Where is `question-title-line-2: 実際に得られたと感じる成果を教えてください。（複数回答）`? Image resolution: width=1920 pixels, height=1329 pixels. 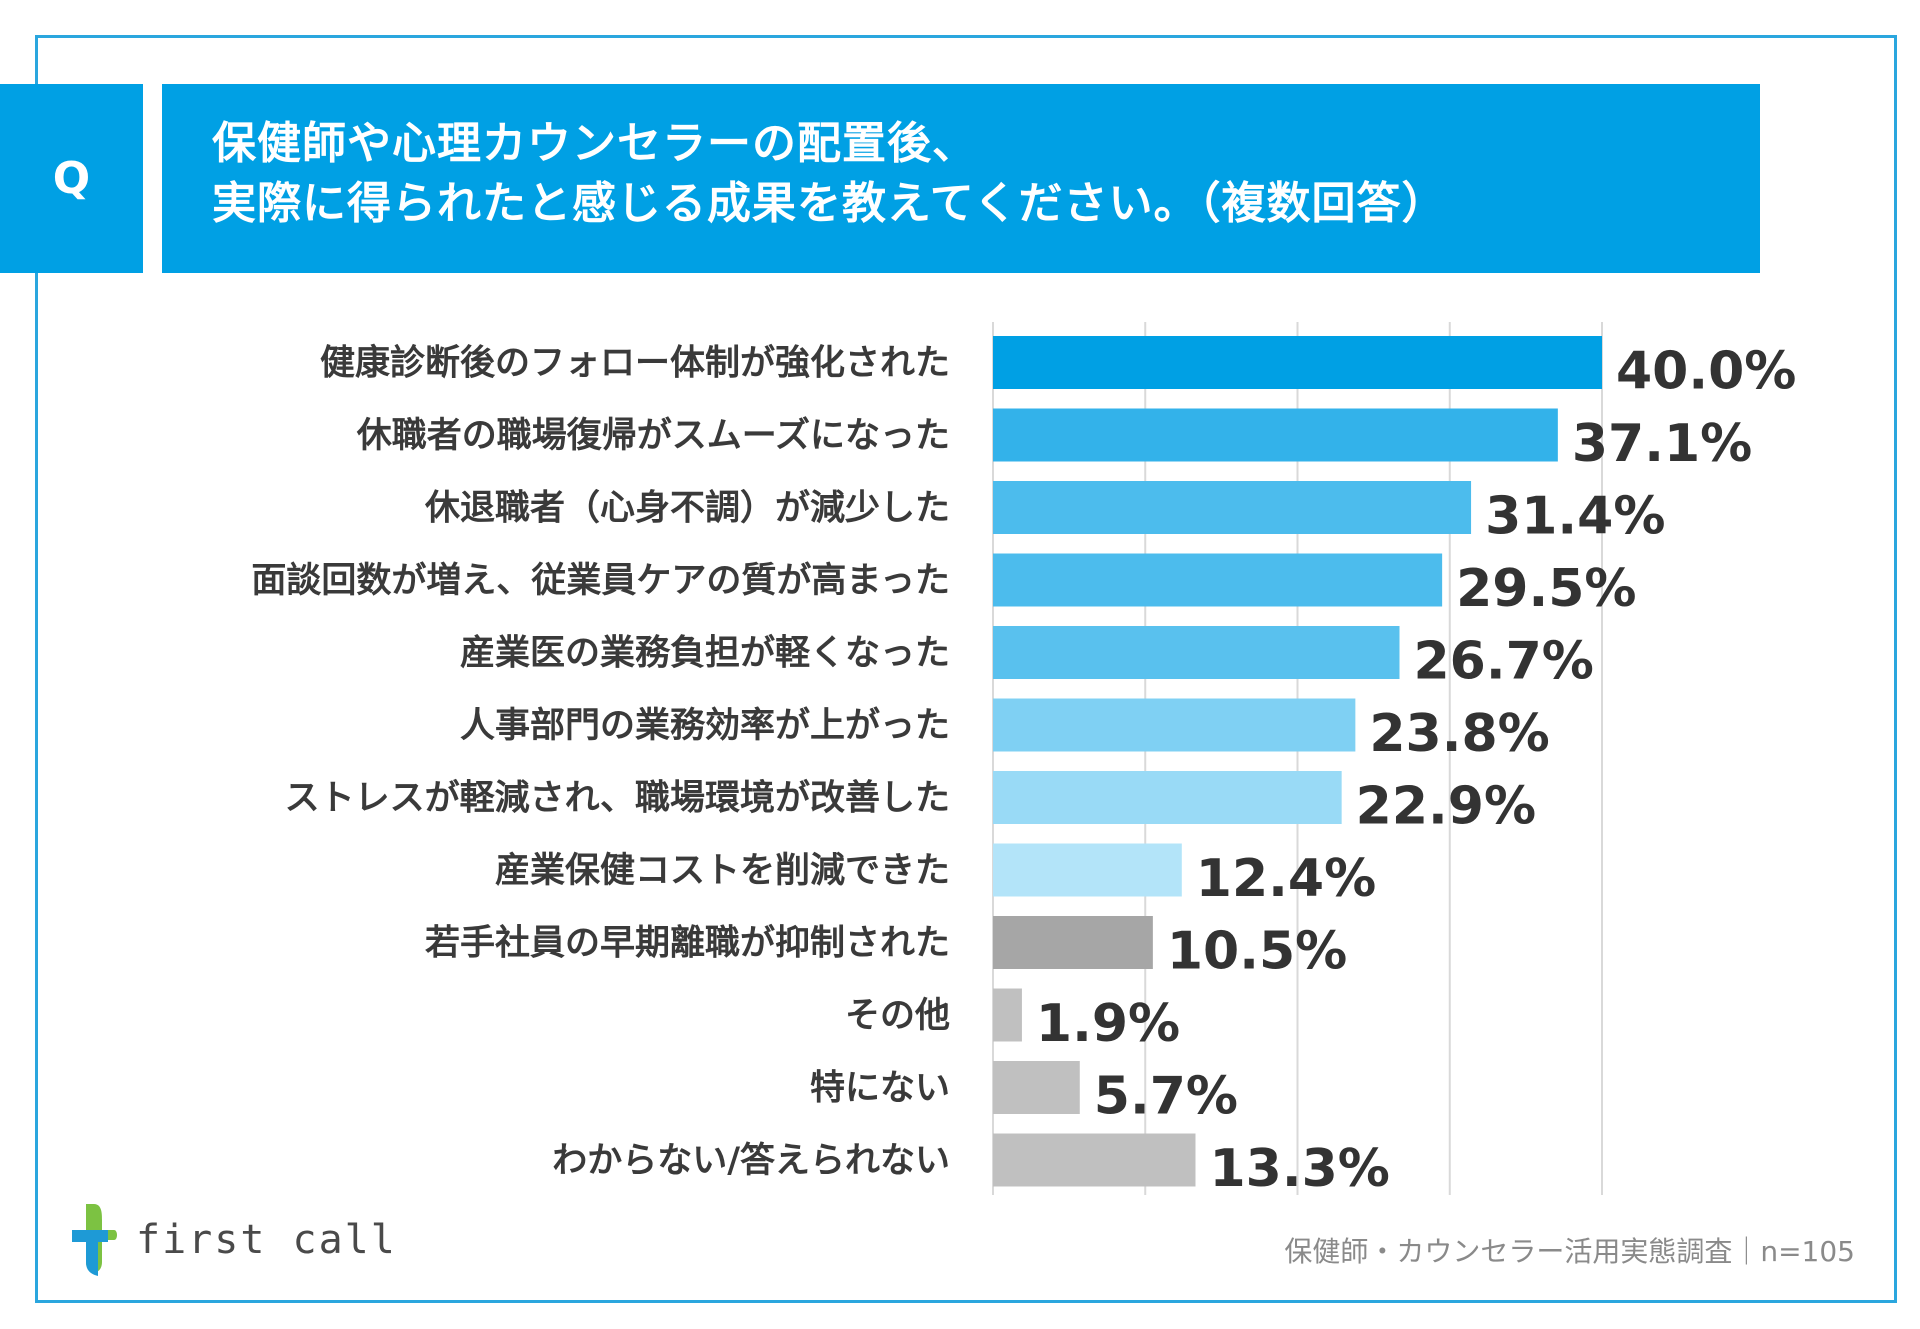
question-title-line-2: 実際に得られたと感じる成果を教えてください。（複数回答） is located at coordinates (829, 203).